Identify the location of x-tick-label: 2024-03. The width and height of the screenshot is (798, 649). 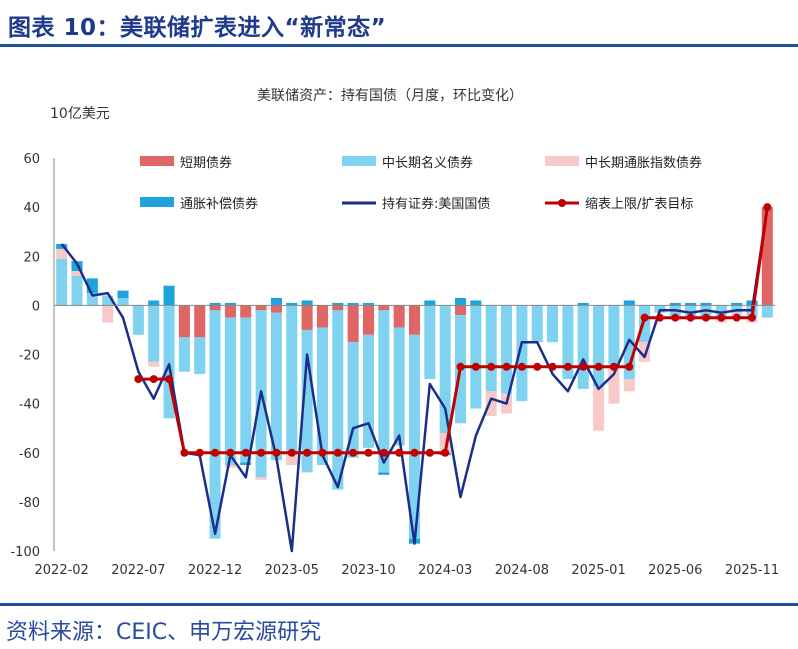
(445, 570).